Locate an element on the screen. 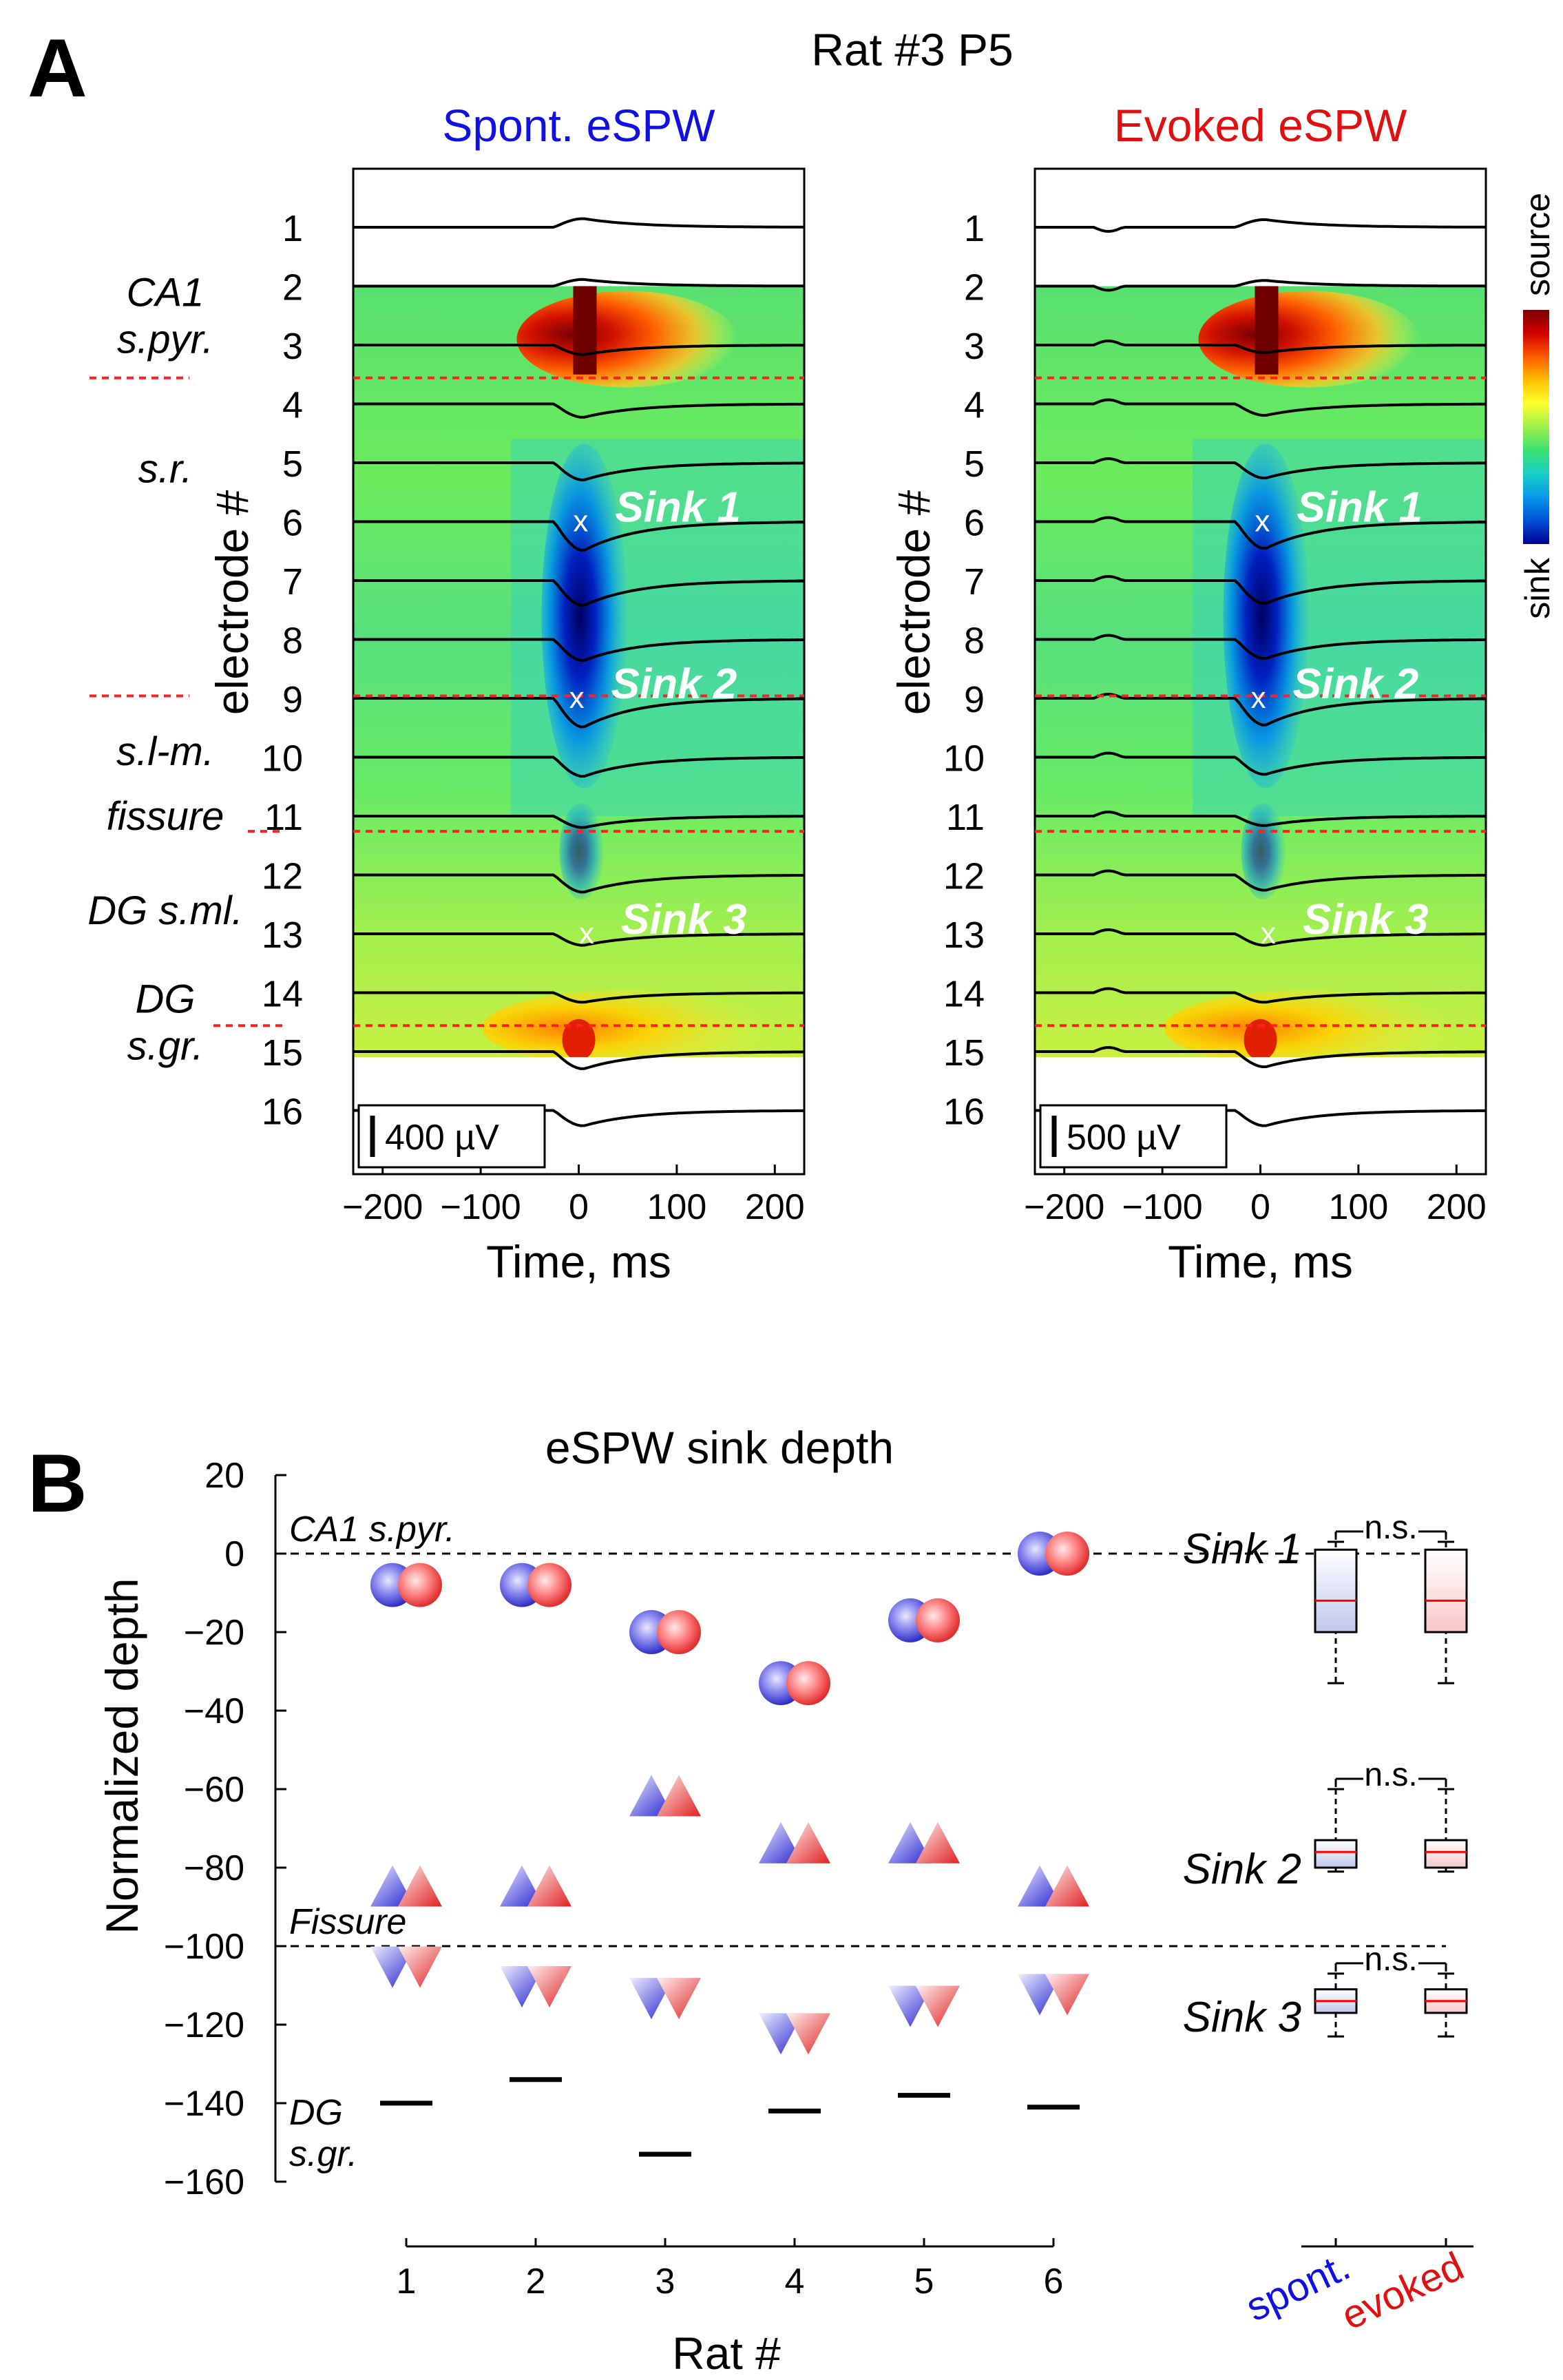  csd-source-dg is located at coordinates (627, 1023).